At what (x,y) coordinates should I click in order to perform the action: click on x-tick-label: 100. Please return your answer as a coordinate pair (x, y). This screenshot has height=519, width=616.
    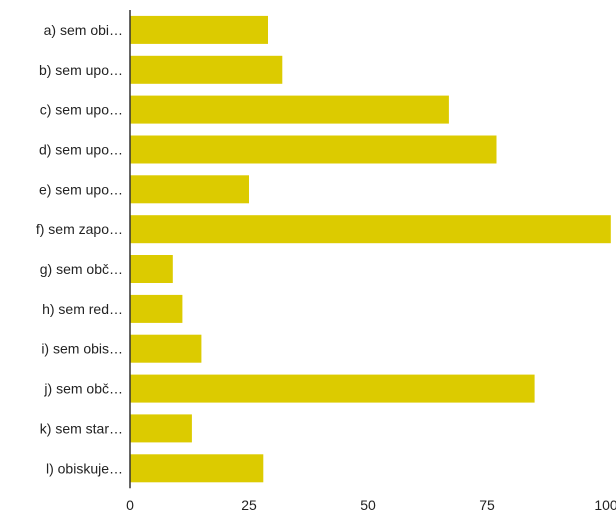
    Looking at the image, I should click on (605, 505).